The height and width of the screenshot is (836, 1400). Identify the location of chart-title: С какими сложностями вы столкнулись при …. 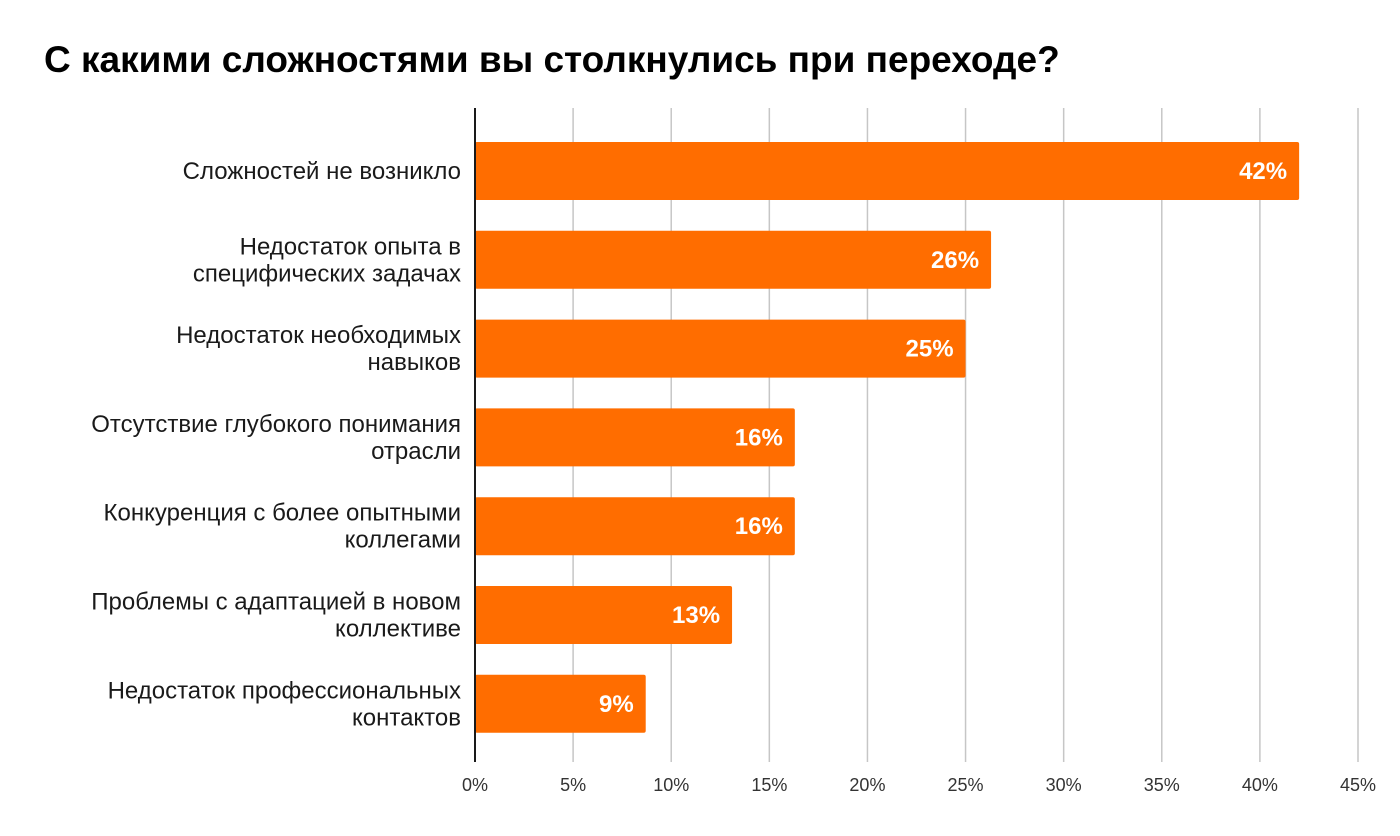
(552, 59).